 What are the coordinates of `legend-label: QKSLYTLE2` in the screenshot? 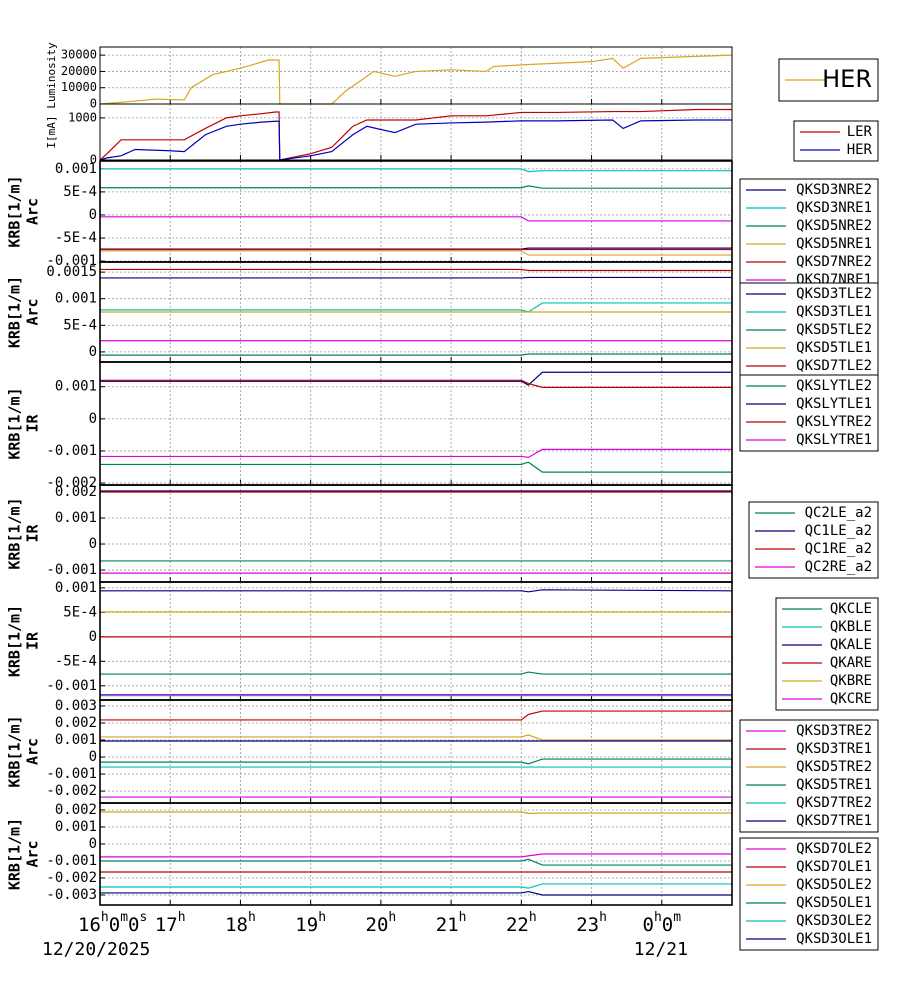 It's located at (834, 386).